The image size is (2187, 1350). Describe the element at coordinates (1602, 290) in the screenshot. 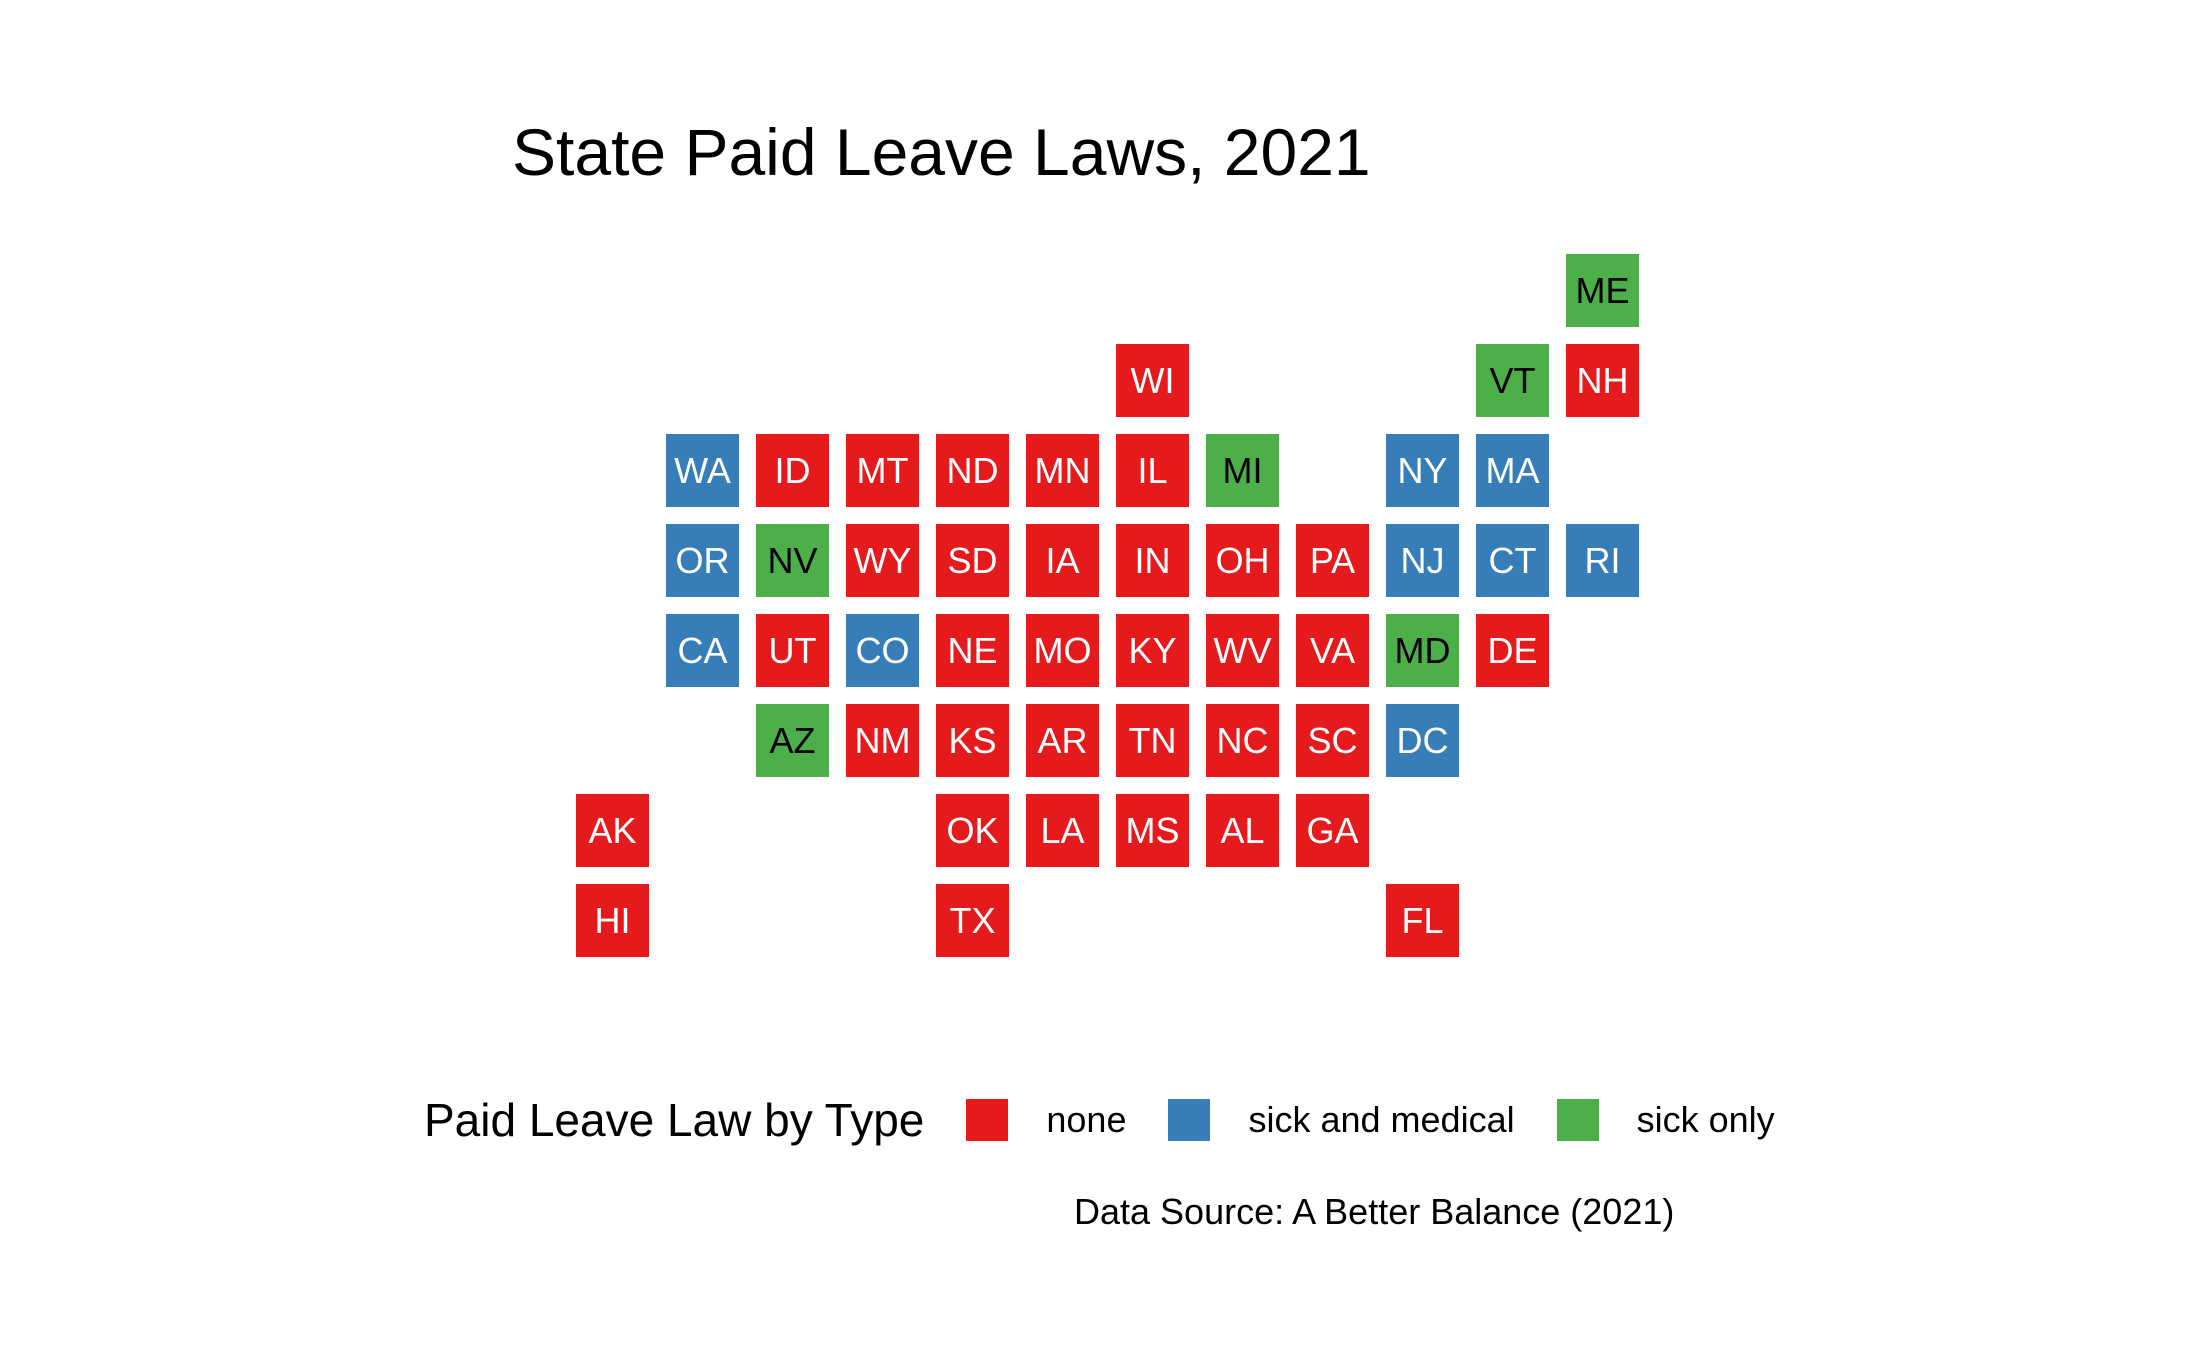

I see `state-tile-me: ME` at that location.